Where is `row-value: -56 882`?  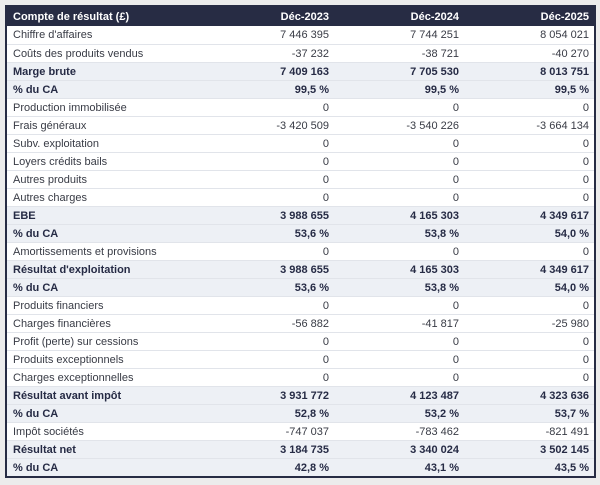
row-value: -56 882 is located at coordinates (310, 323).